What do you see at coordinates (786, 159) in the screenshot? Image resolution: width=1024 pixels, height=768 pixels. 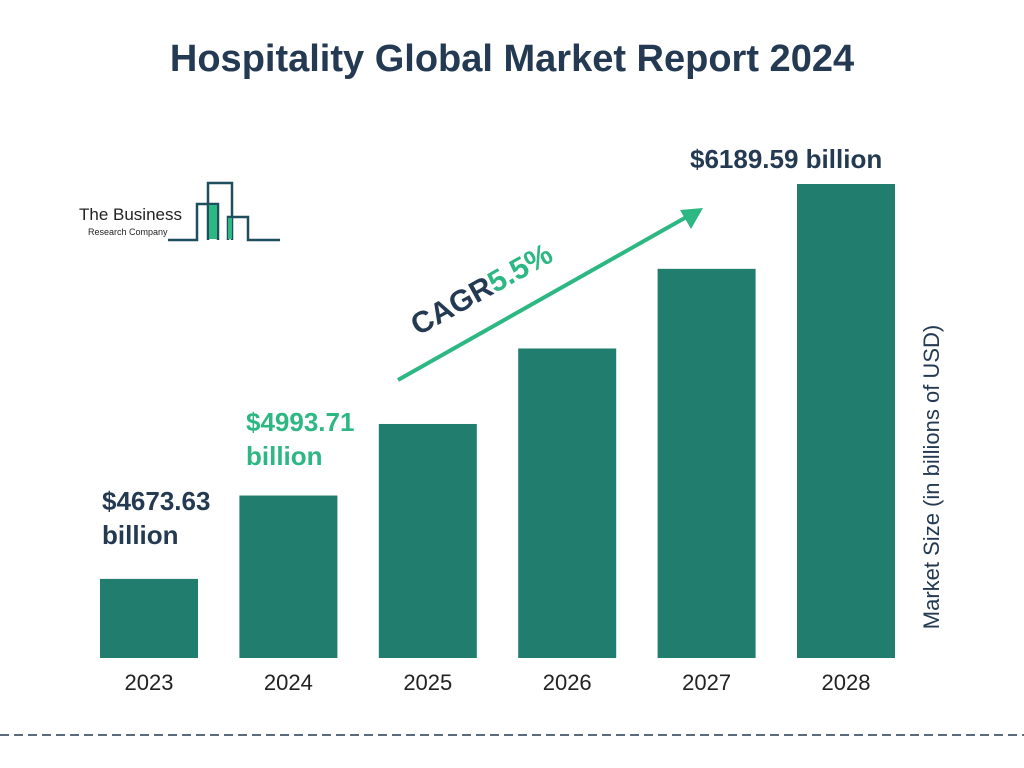 I see `data-label-2028: $6189.59 billion` at bounding box center [786, 159].